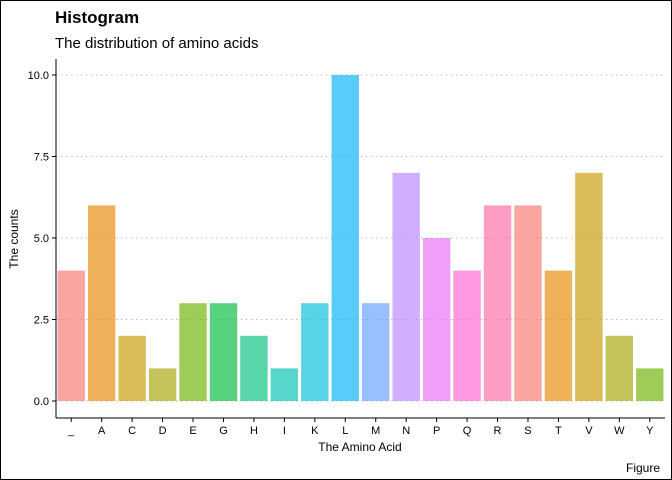 The width and height of the screenshot is (672, 480). What do you see at coordinates (223, 352) in the screenshot?
I see `bar-G` at bounding box center [223, 352].